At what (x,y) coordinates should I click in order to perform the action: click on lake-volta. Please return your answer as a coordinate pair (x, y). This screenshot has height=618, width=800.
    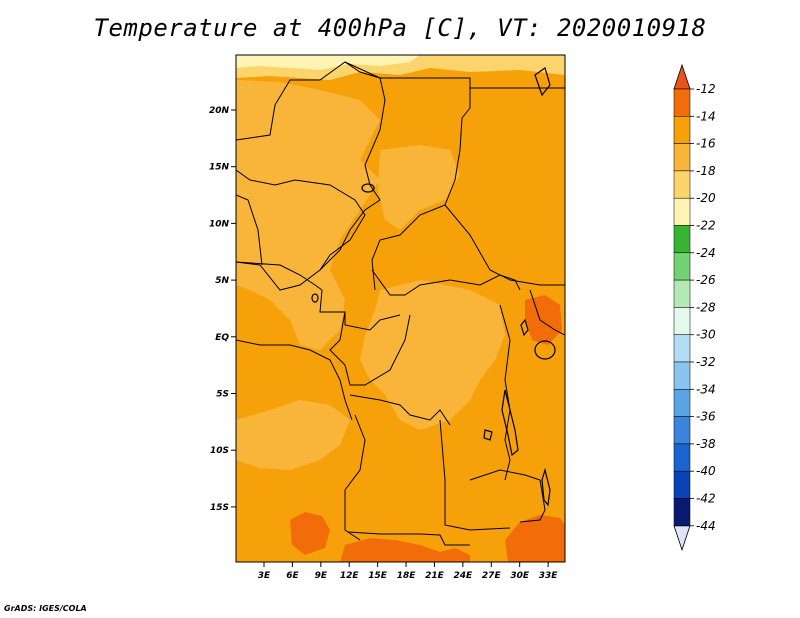
    Looking at the image, I should click on (315, 298).